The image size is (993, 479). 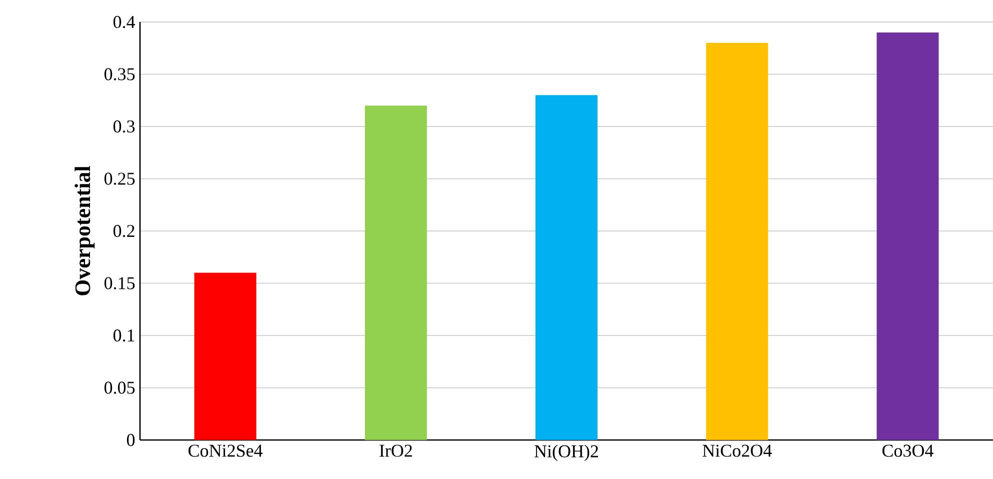 What do you see at coordinates (123, 335) in the screenshot?
I see `y-tick-label: 0.1` at bounding box center [123, 335].